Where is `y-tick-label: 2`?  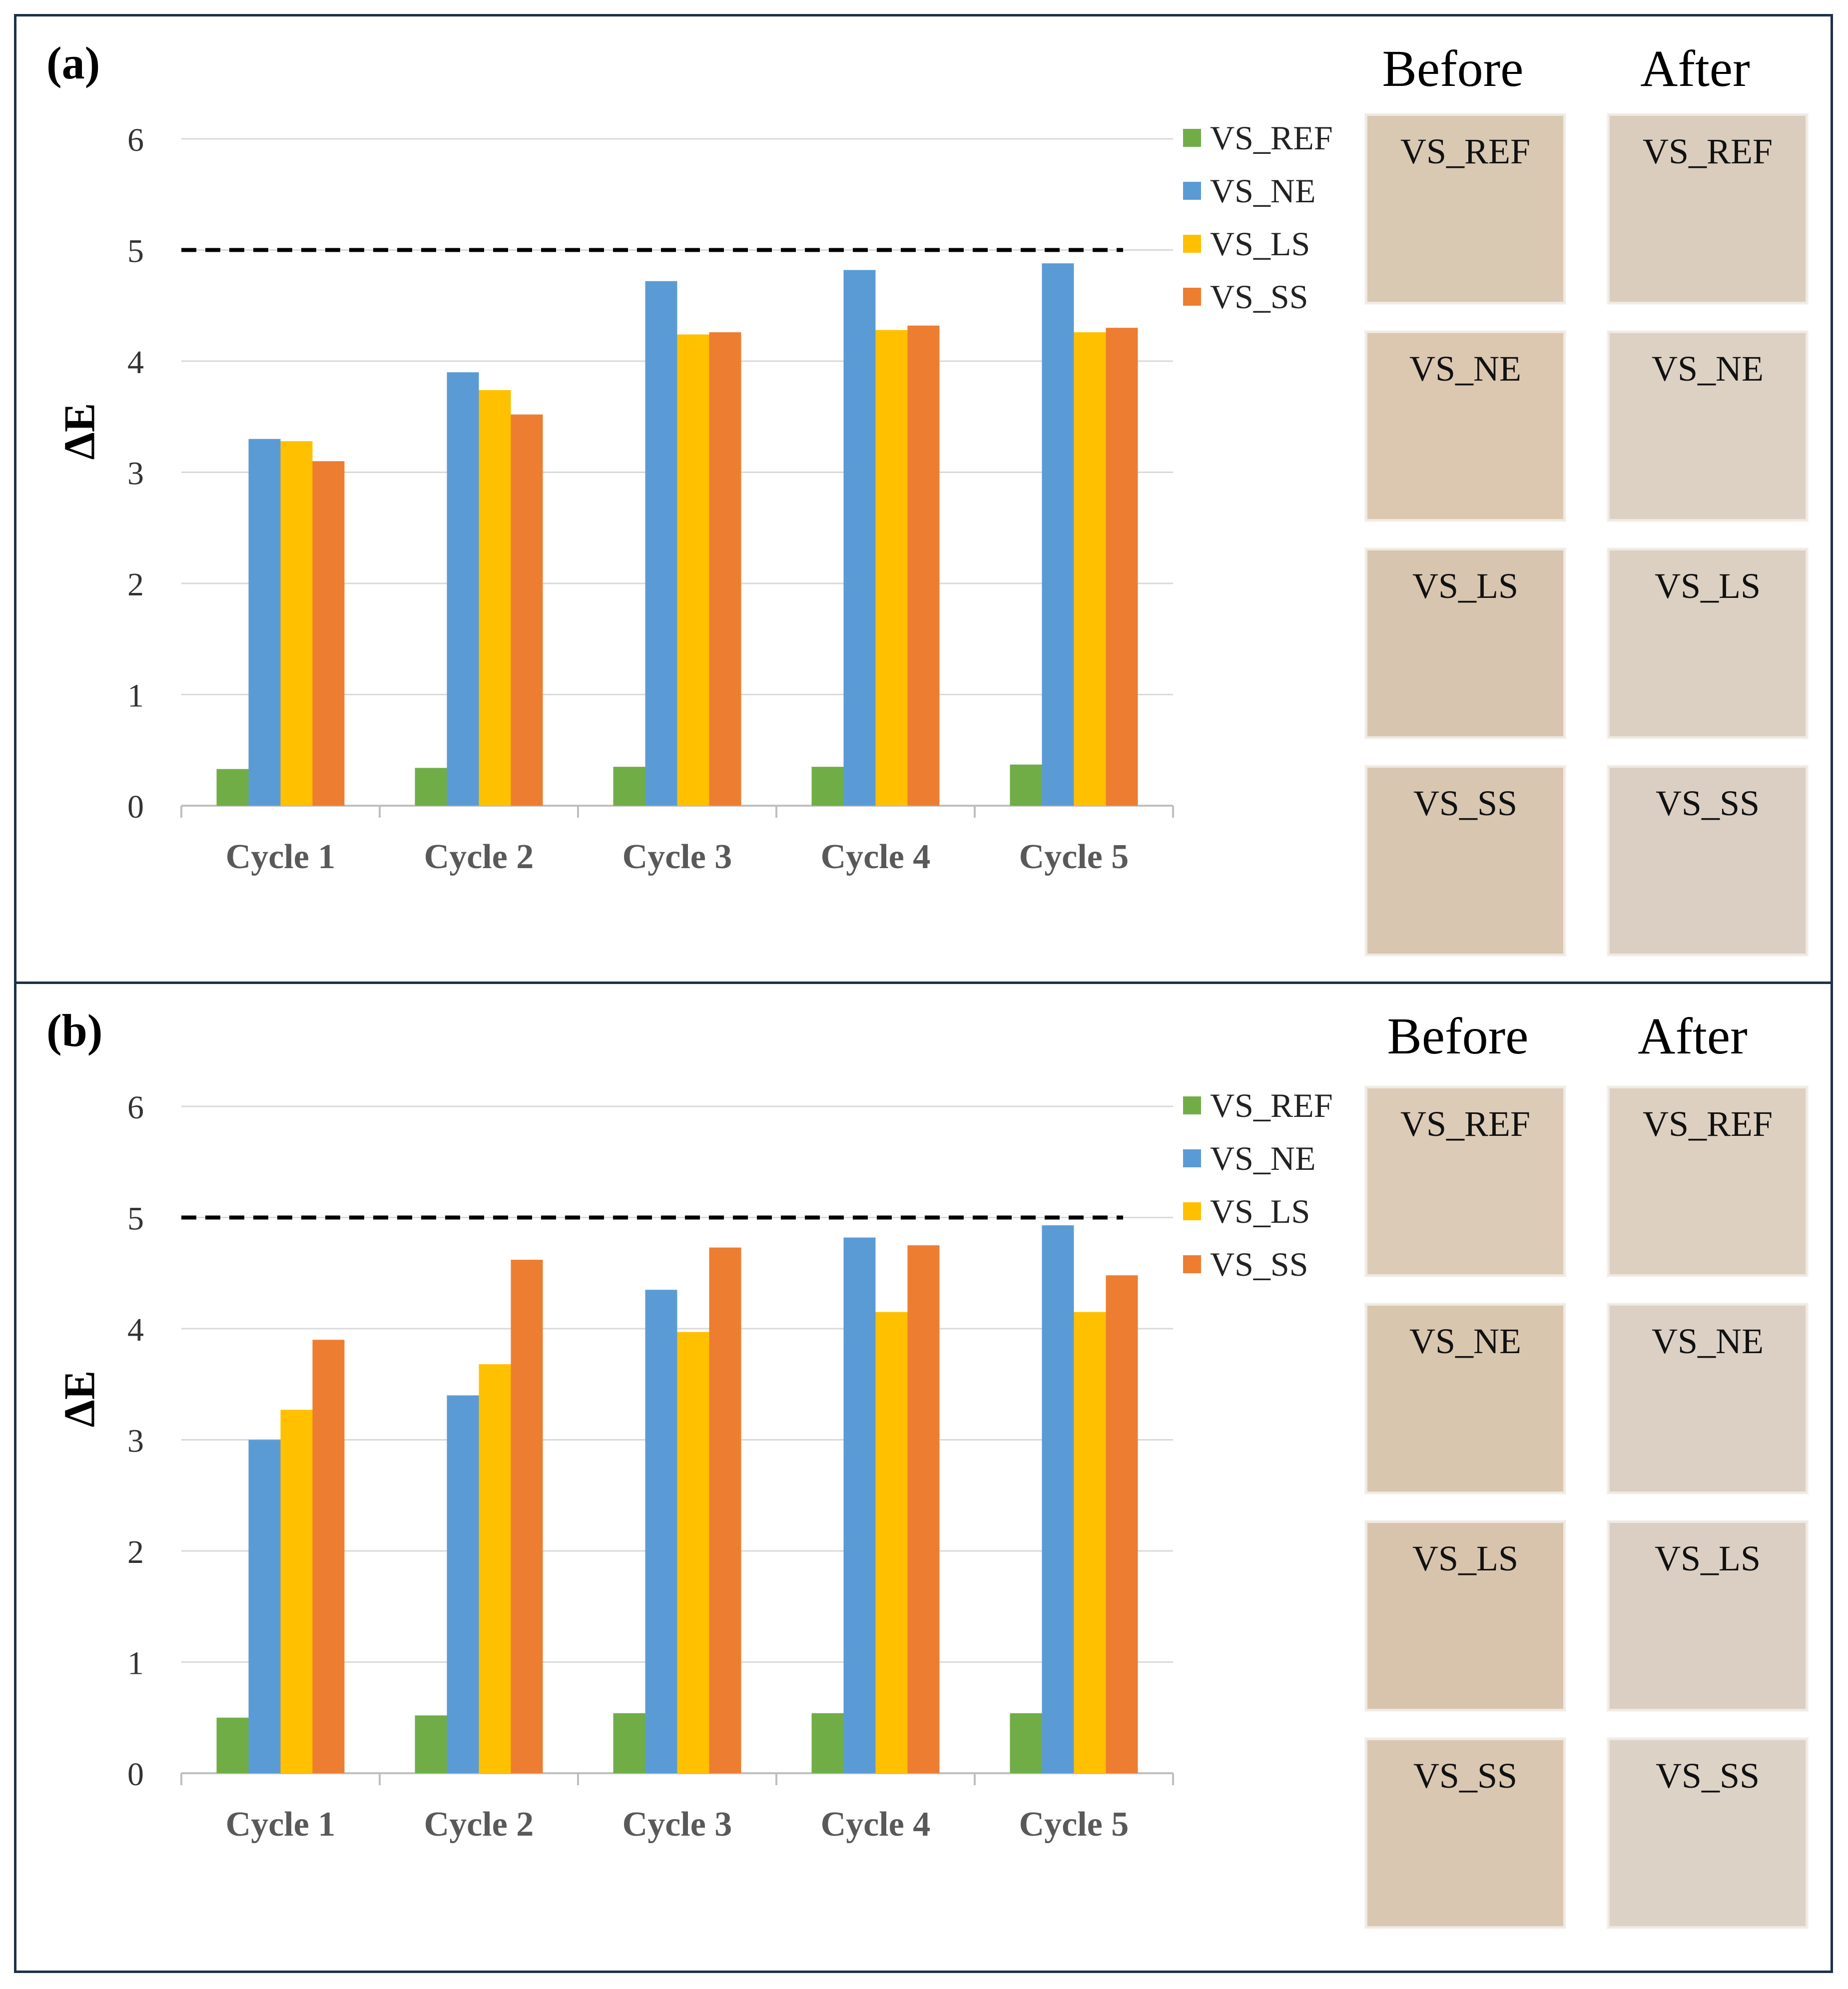
y-tick-label: 2 is located at coordinates (135, 1552).